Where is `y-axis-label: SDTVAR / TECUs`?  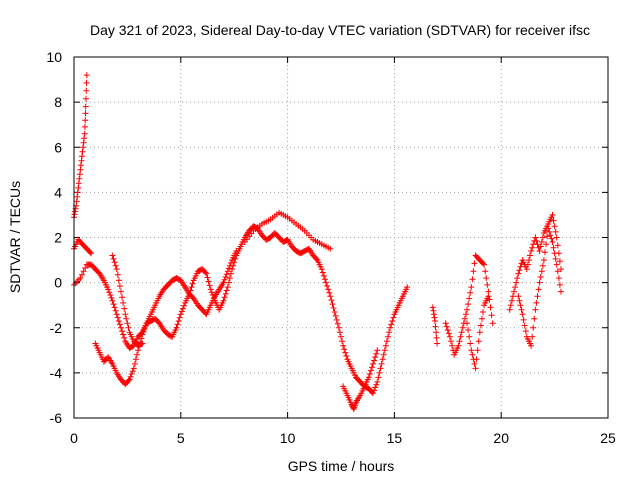
y-axis-label: SDTVAR / TECUs is located at coordinates (15, 237).